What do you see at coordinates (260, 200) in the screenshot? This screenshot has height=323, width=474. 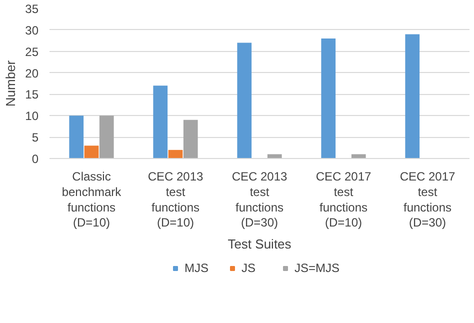 I see `x-tick-label: CEC 2013 test functions (D=30)` at bounding box center [260, 200].